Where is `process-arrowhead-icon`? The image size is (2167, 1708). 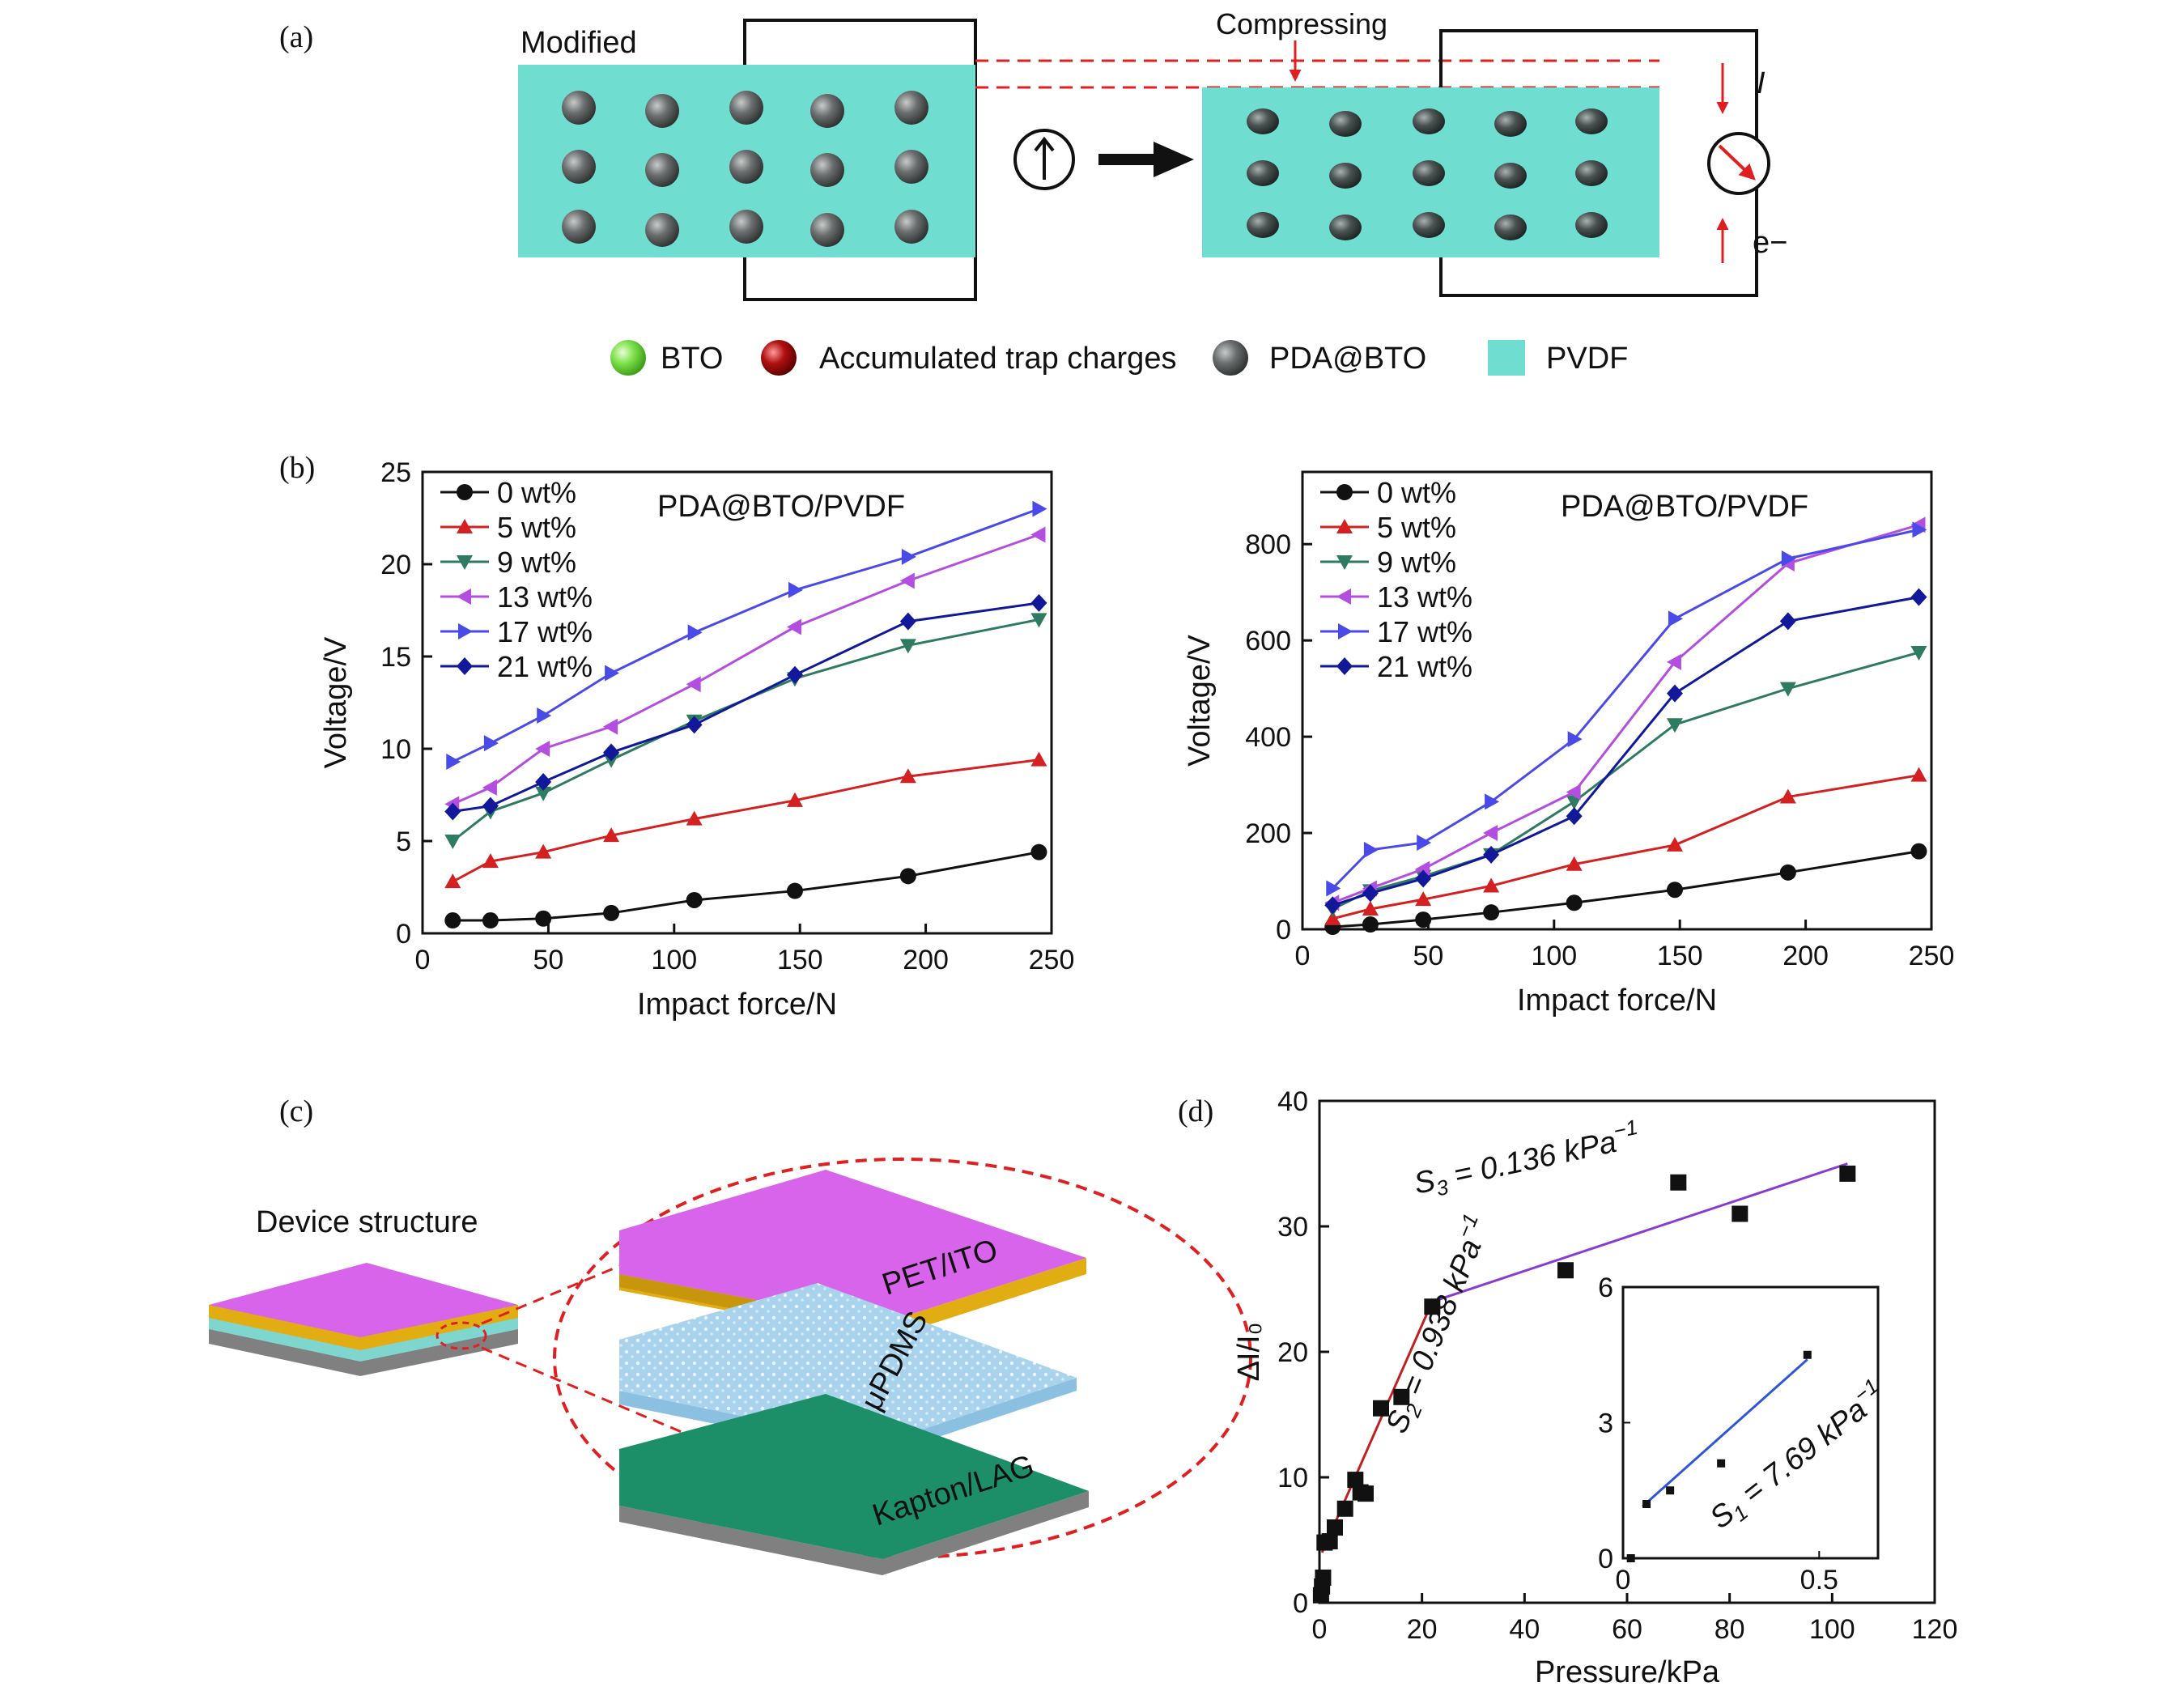 process-arrowhead-icon is located at coordinates (1174, 159).